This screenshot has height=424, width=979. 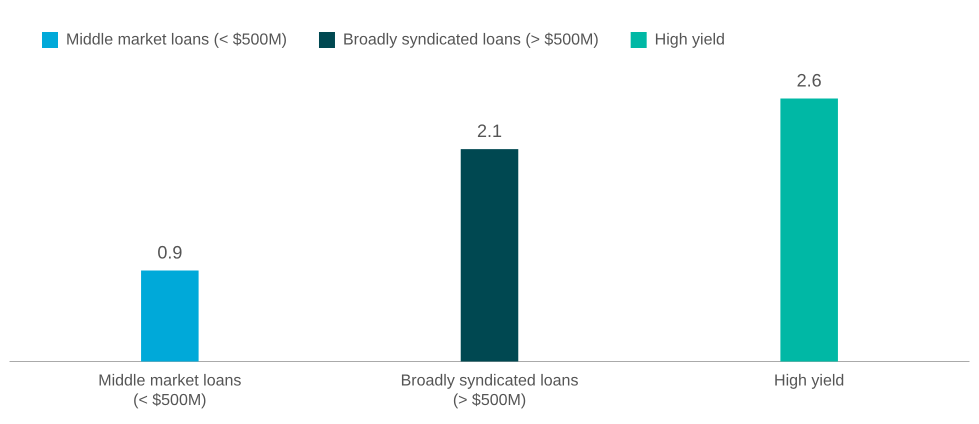 What do you see at coordinates (169, 252) in the screenshot?
I see `data-label: 0.9` at bounding box center [169, 252].